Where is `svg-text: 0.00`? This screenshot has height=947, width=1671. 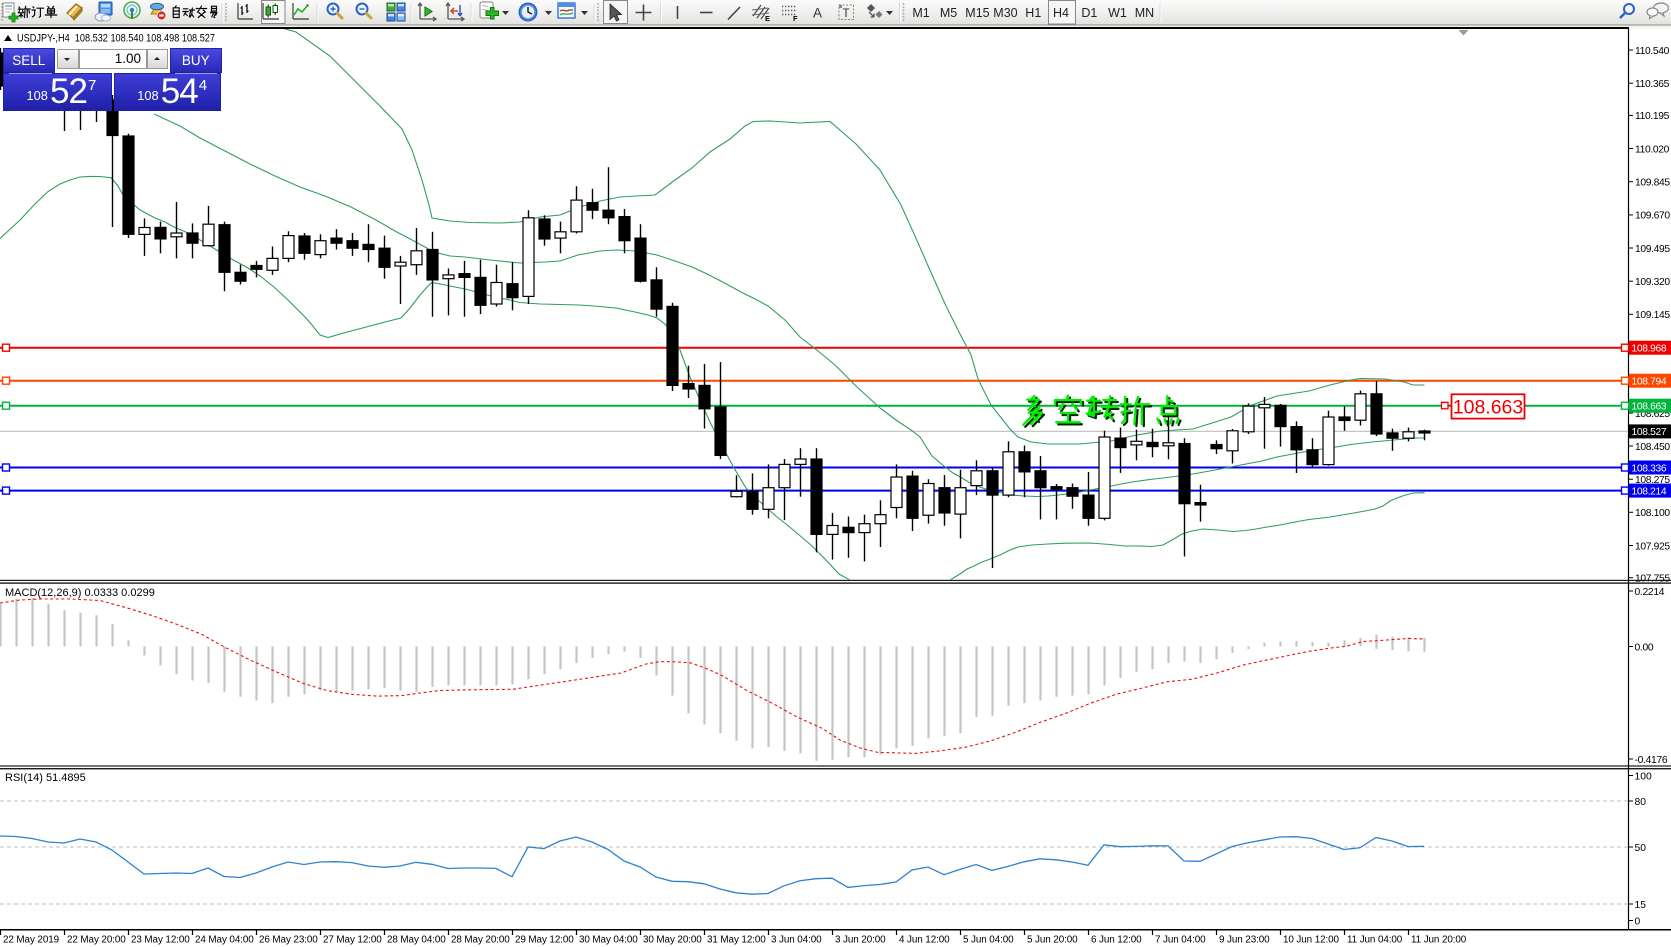 svg-text: 0.00 is located at coordinates (1644, 647).